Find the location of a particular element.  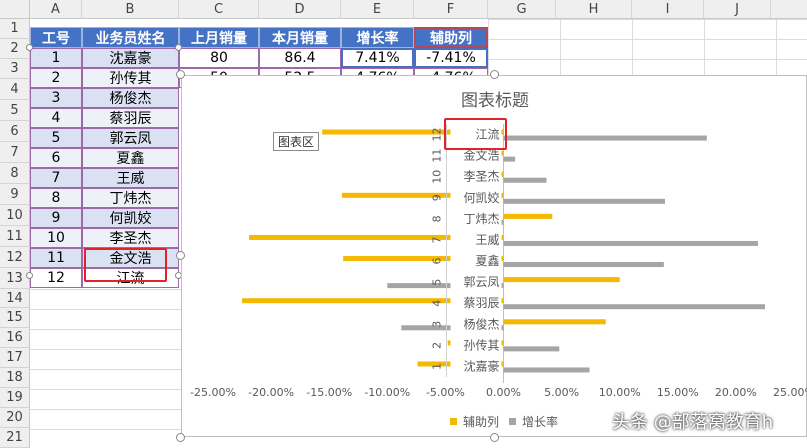

cell-employee-name: 郭云凤 is located at coordinates (130, 138).